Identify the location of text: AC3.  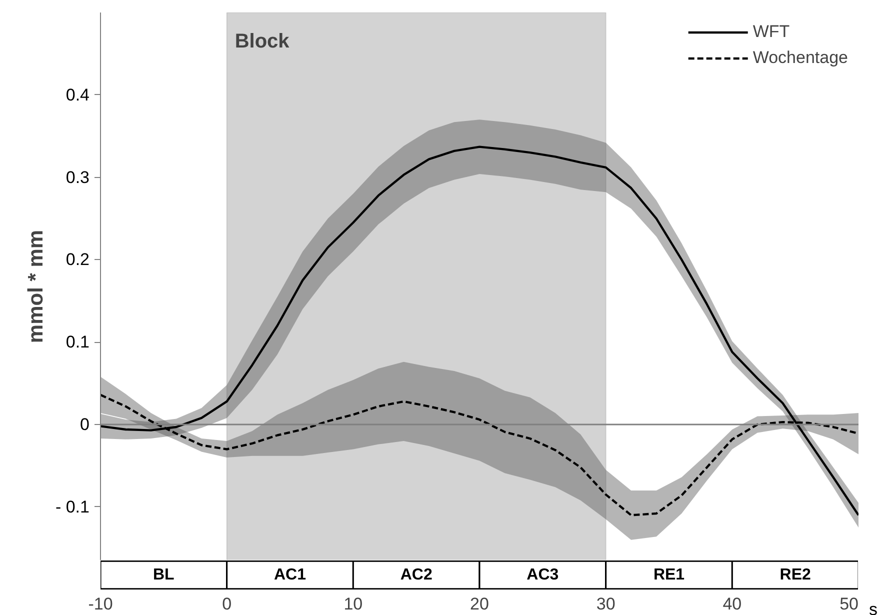
(542, 575).